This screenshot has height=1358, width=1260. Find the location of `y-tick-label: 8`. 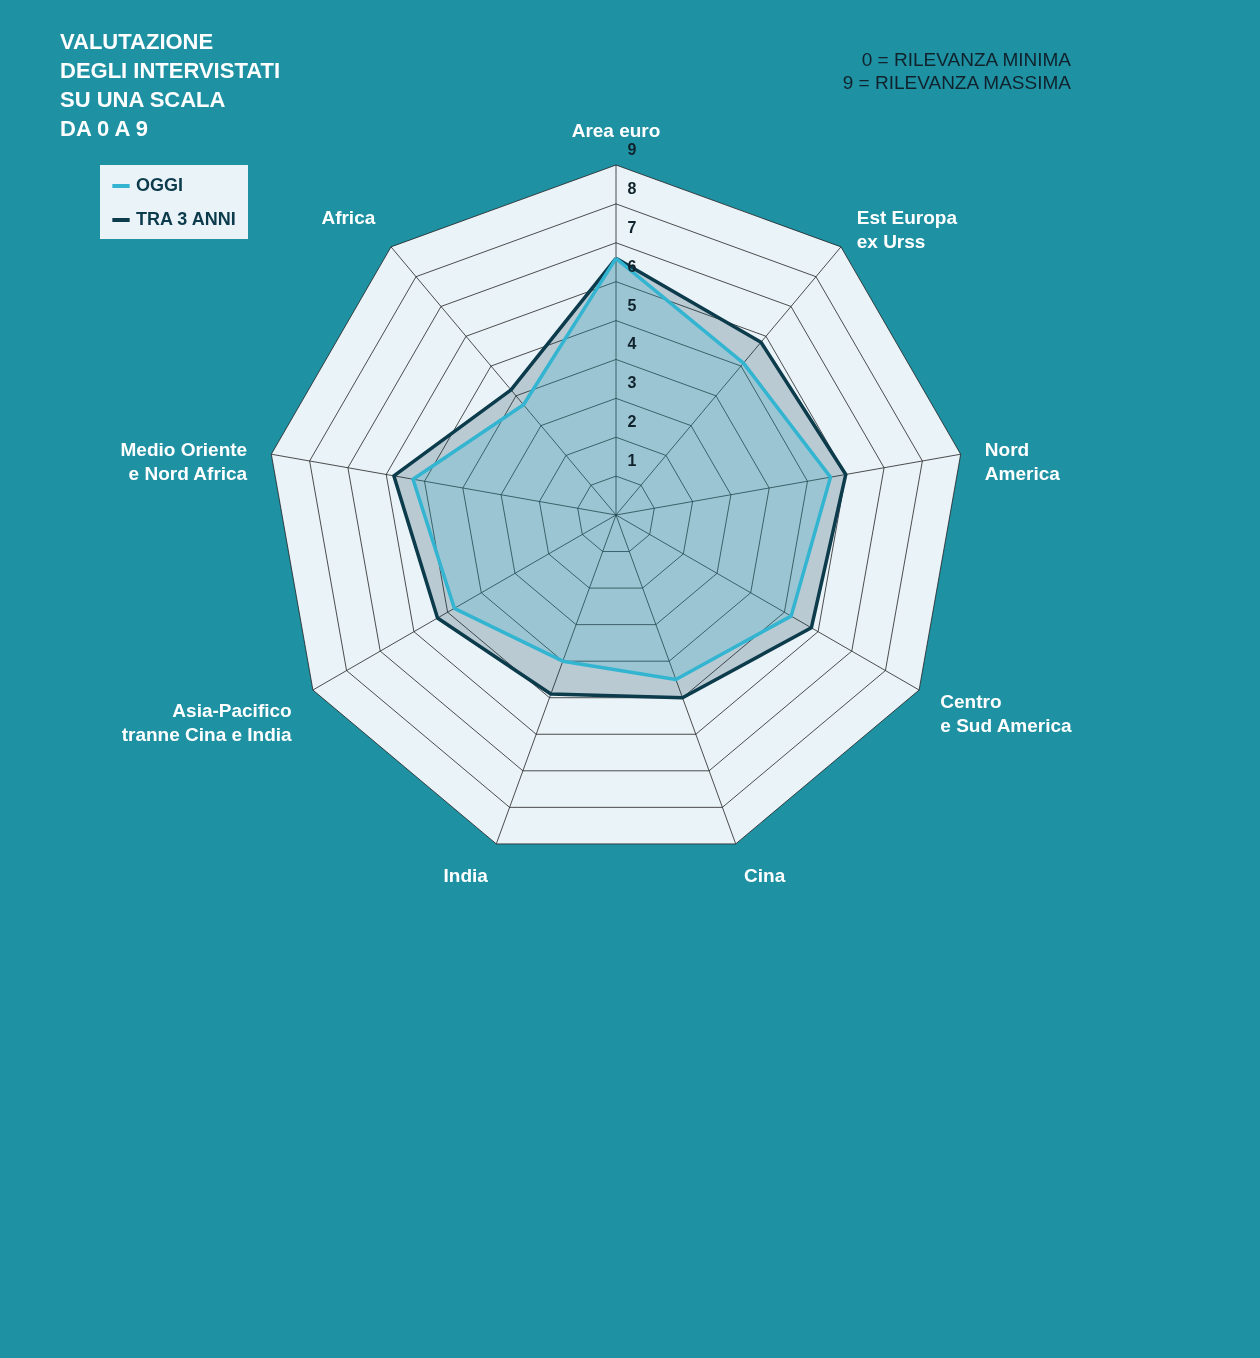

y-tick-label: 8 is located at coordinates (632, 188).